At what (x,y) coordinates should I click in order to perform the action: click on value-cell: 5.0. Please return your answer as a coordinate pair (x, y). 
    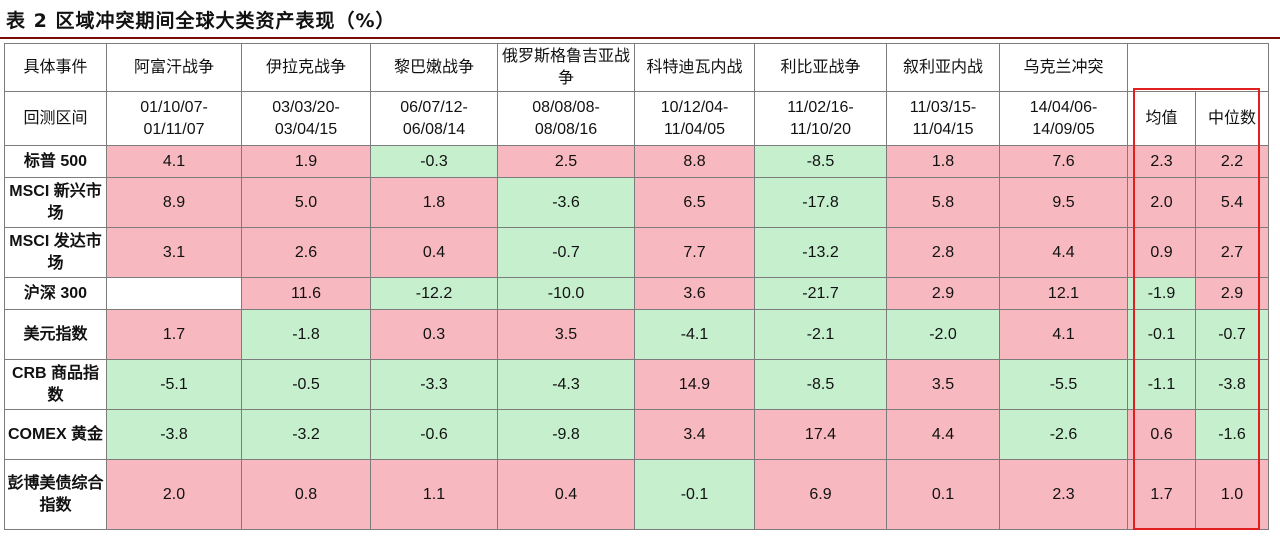
    Looking at the image, I should click on (306, 202).